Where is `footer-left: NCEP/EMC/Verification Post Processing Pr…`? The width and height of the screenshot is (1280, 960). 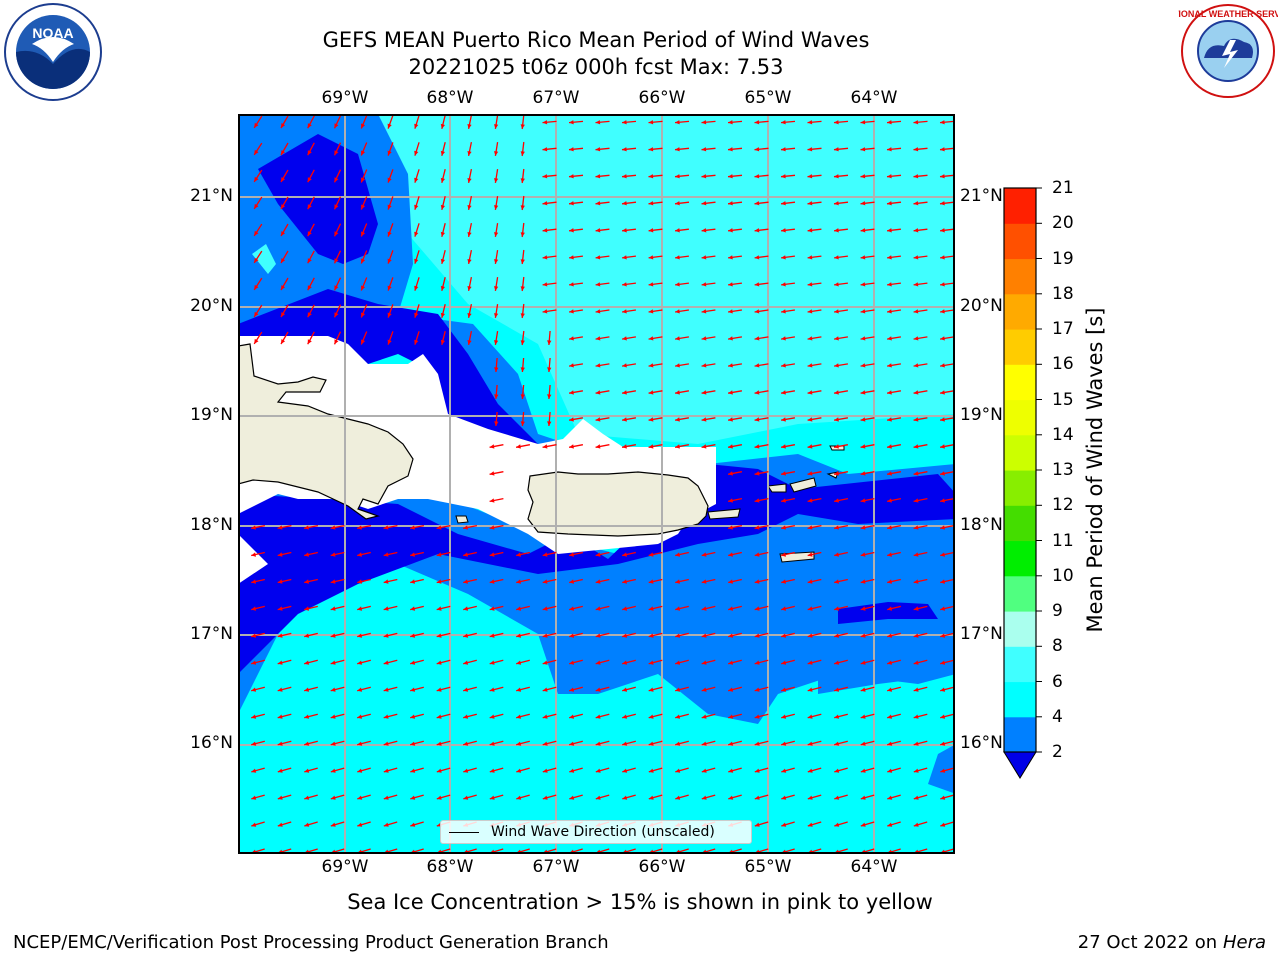
footer-left: NCEP/EMC/Verification Post Processing Pr… is located at coordinates (311, 942).